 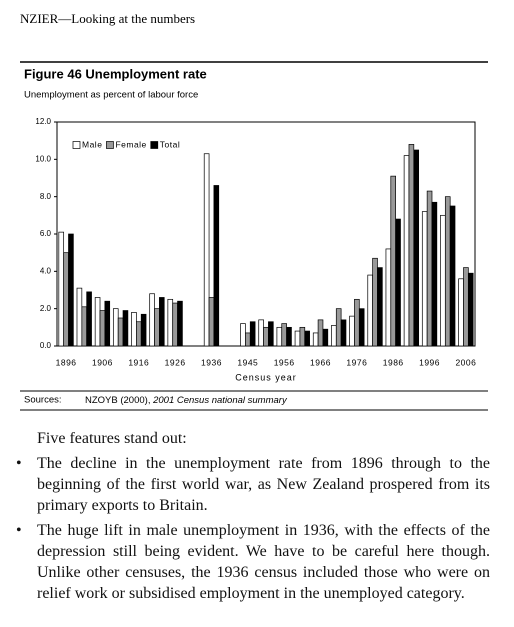 I want to click on x-tick-label: 1906, so click(x=102, y=362).